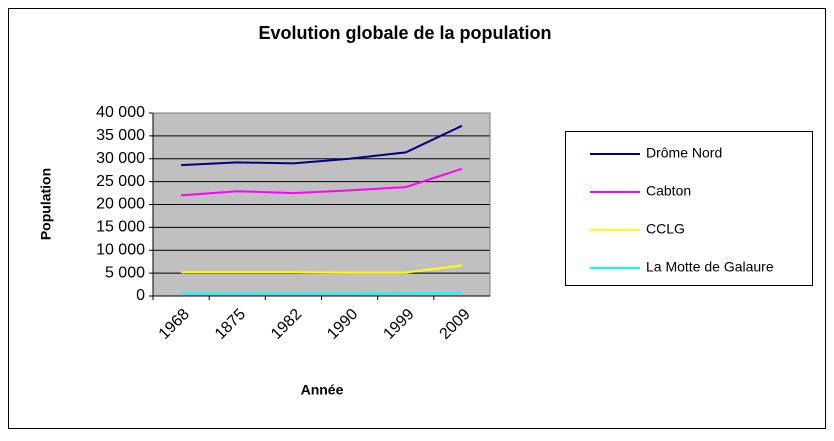 This screenshot has width=834, height=441. What do you see at coordinates (125, 272) in the screenshot?
I see `y-tick-label: 5 000` at bounding box center [125, 272].